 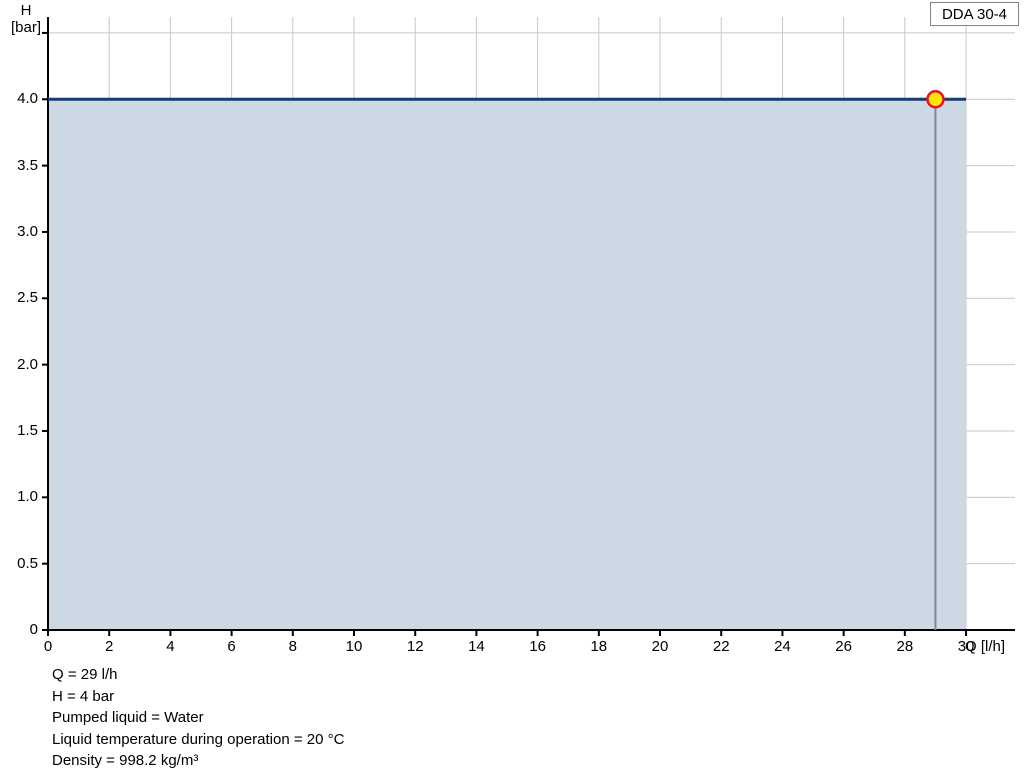 What do you see at coordinates (843, 646) in the screenshot?
I see `x-tick-label: 26` at bounding box center [843, 646].